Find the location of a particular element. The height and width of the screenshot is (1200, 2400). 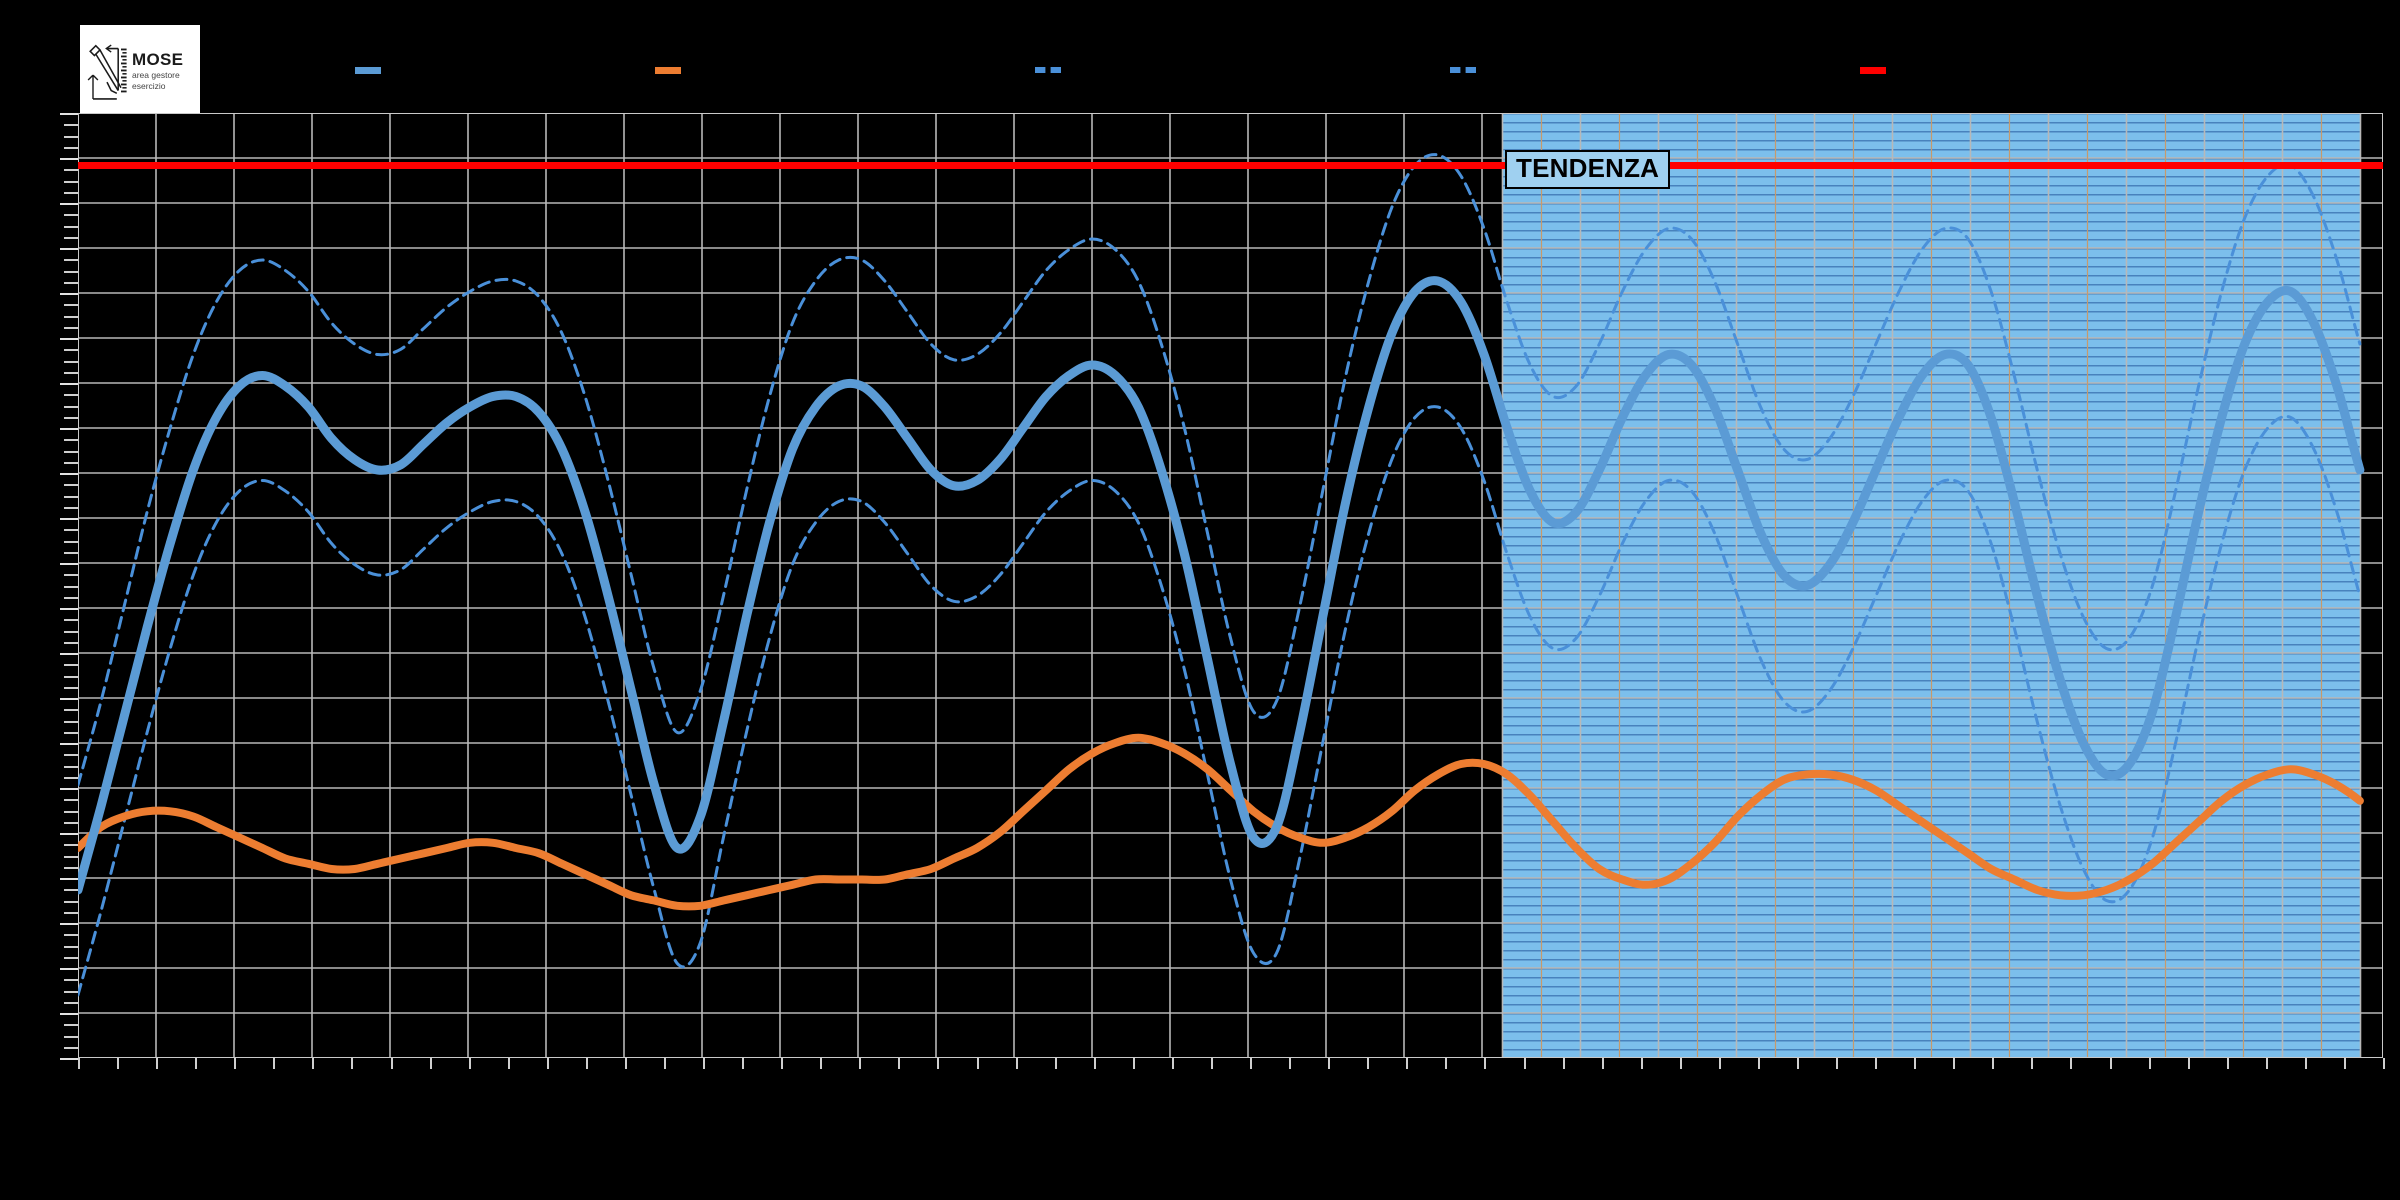

y-axis-ticks is located at coordinates (69, 586).